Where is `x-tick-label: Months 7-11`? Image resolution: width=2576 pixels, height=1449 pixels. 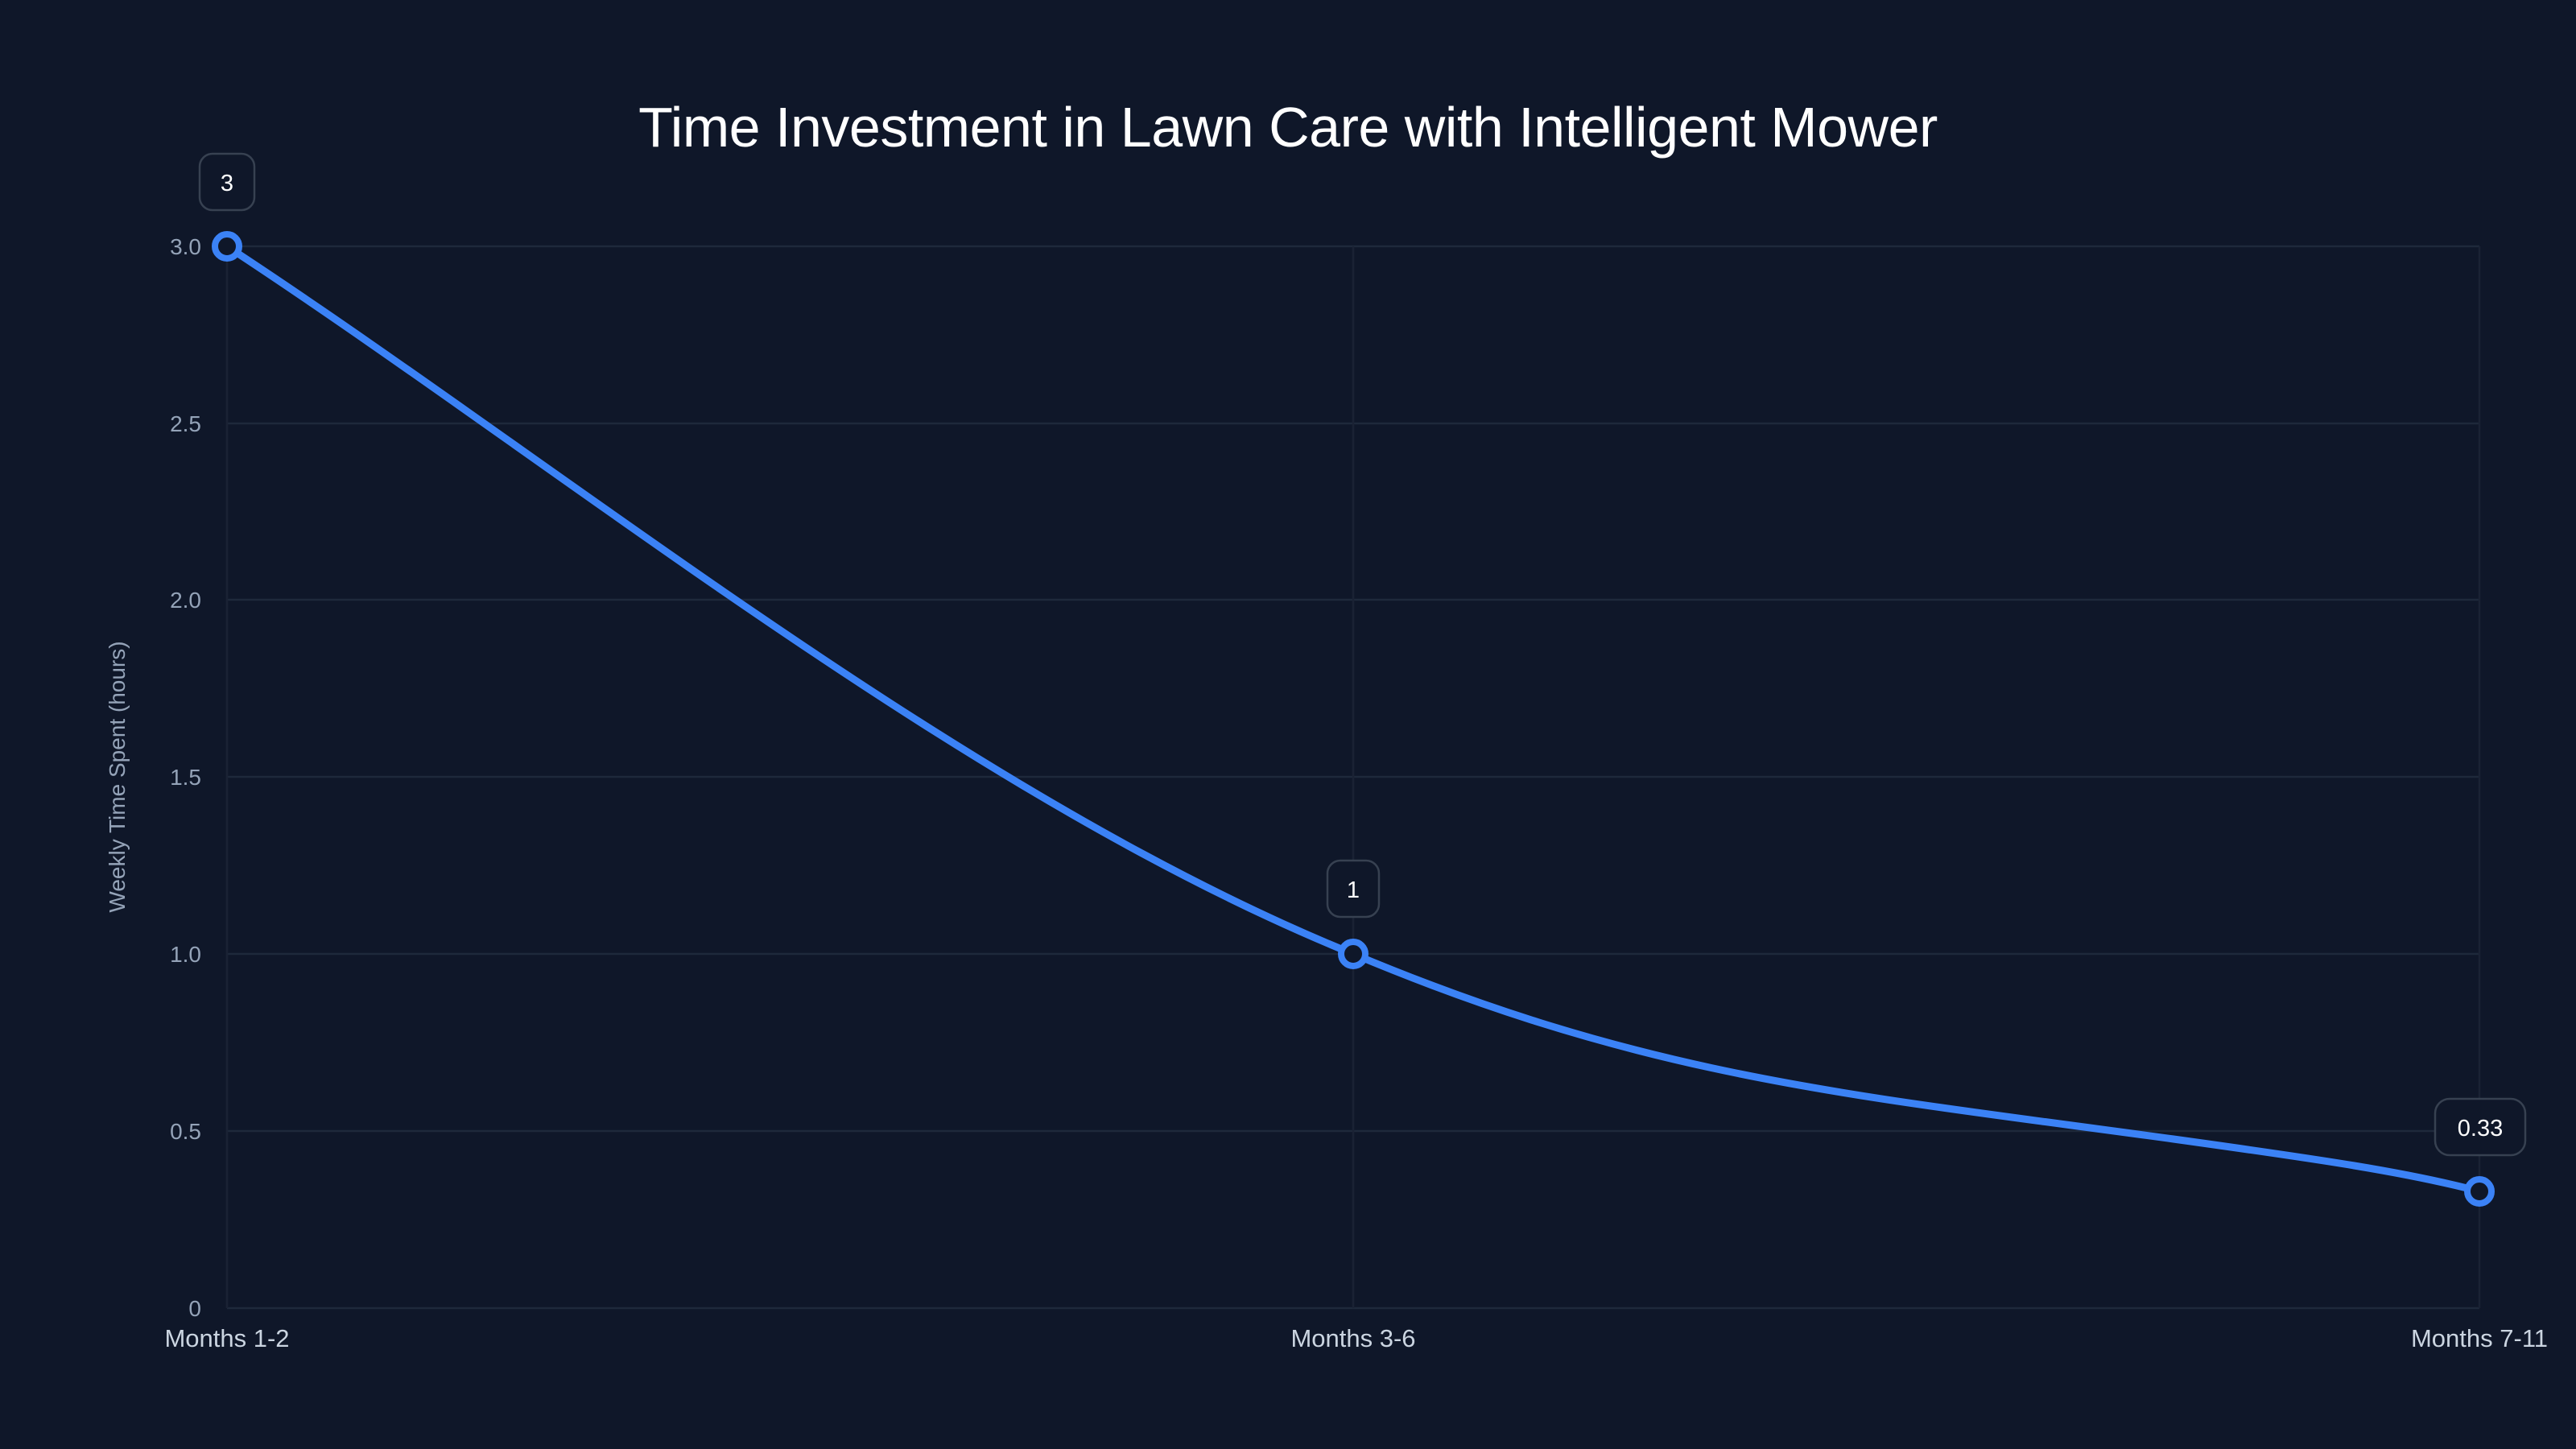 x-tick-label: Months 7-11 is located at coordinates (2479, 1338).